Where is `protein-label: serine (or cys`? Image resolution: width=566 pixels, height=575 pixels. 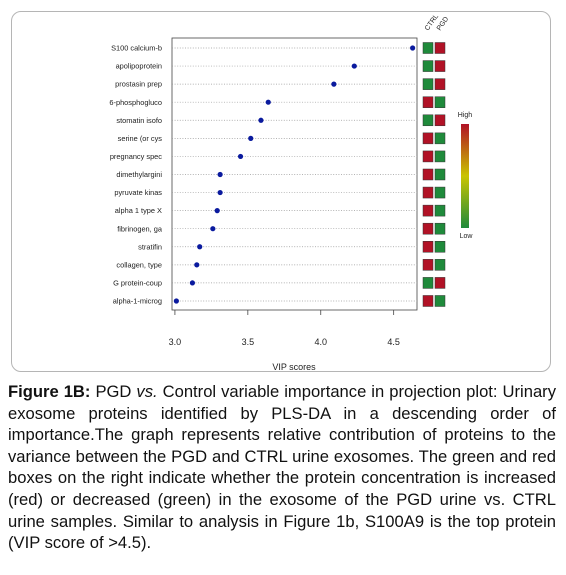 protein-label: serine (or cys is located at coordinates (140, 138).